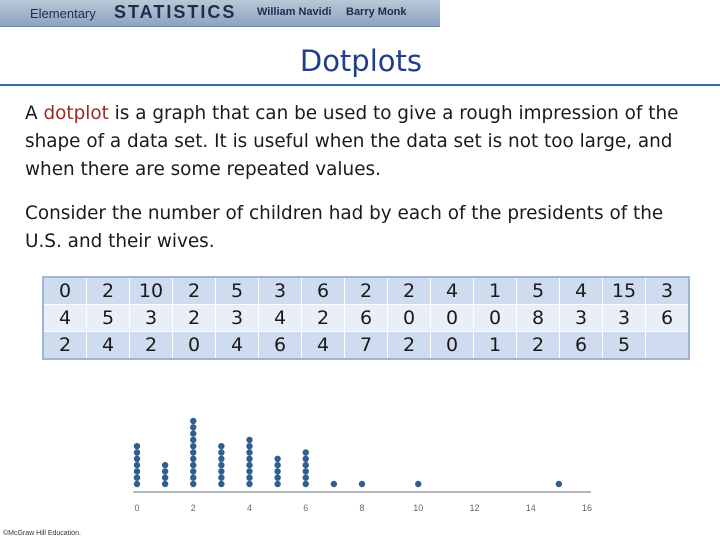 Image resolution: width=720 pixels, height=540 pixels. I want to click on x-tick-label: 4, so click(249, 508).